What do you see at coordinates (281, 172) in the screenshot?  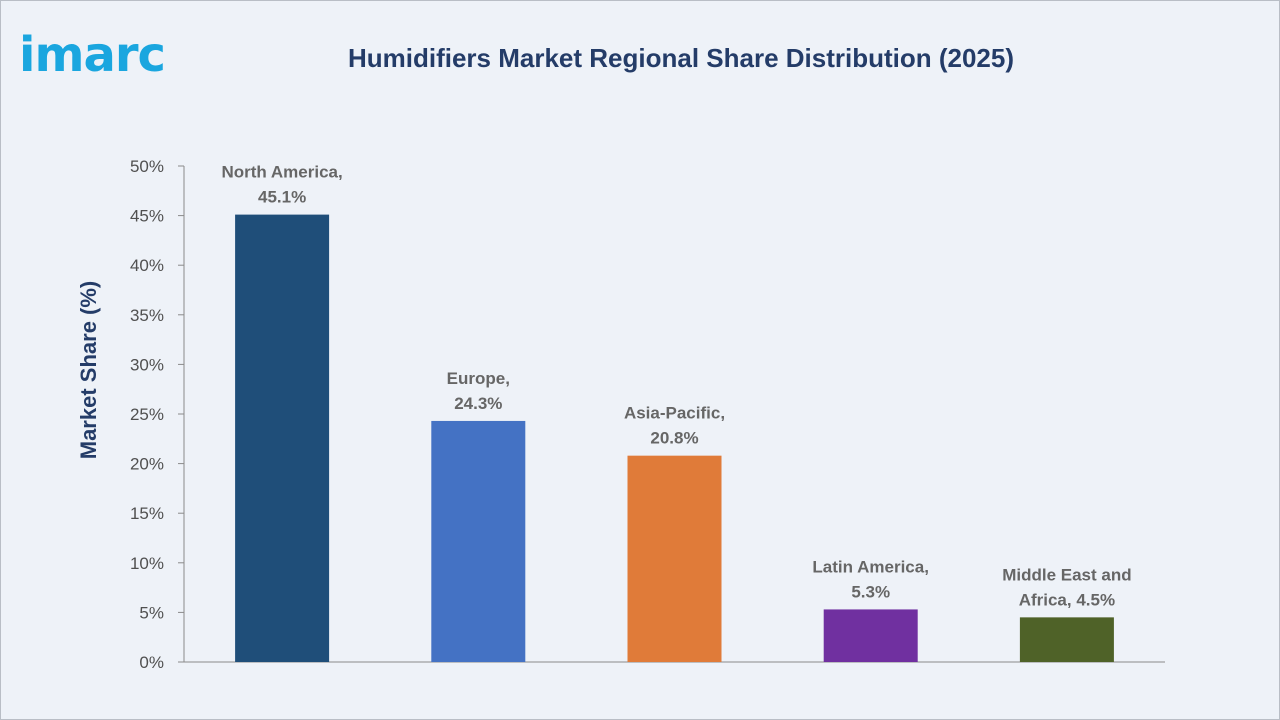 I see `data-label: North America,` at bounding box center [281, 172].